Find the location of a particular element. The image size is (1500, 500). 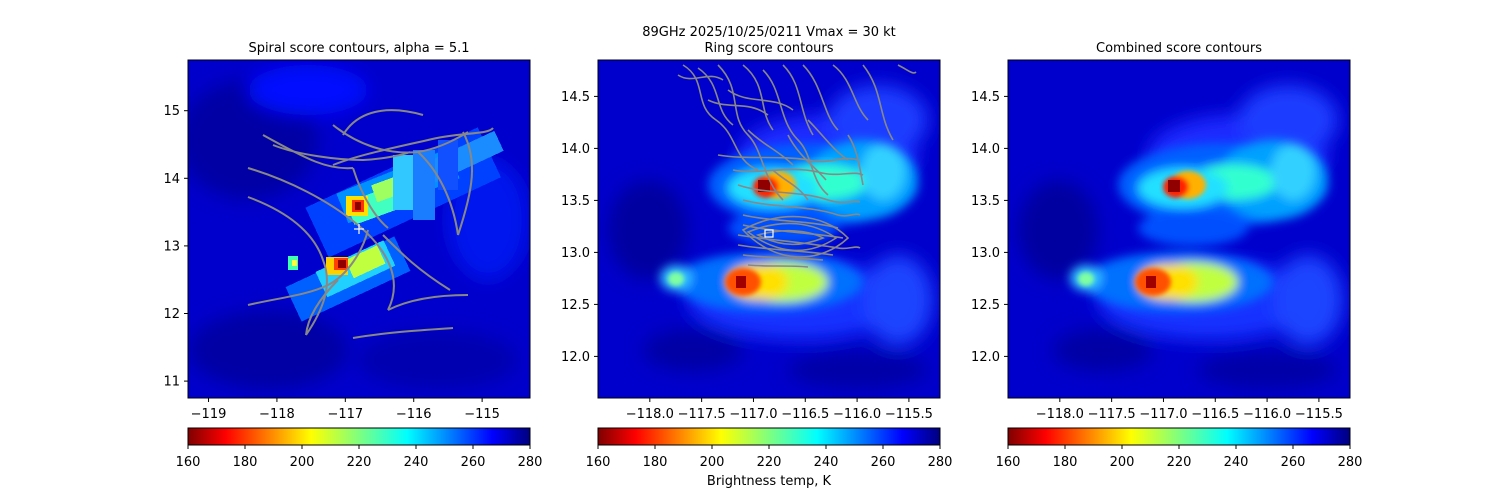

panel-title: Spiral score contours, alpha = 5.1 is located at coordinates (358, 48).